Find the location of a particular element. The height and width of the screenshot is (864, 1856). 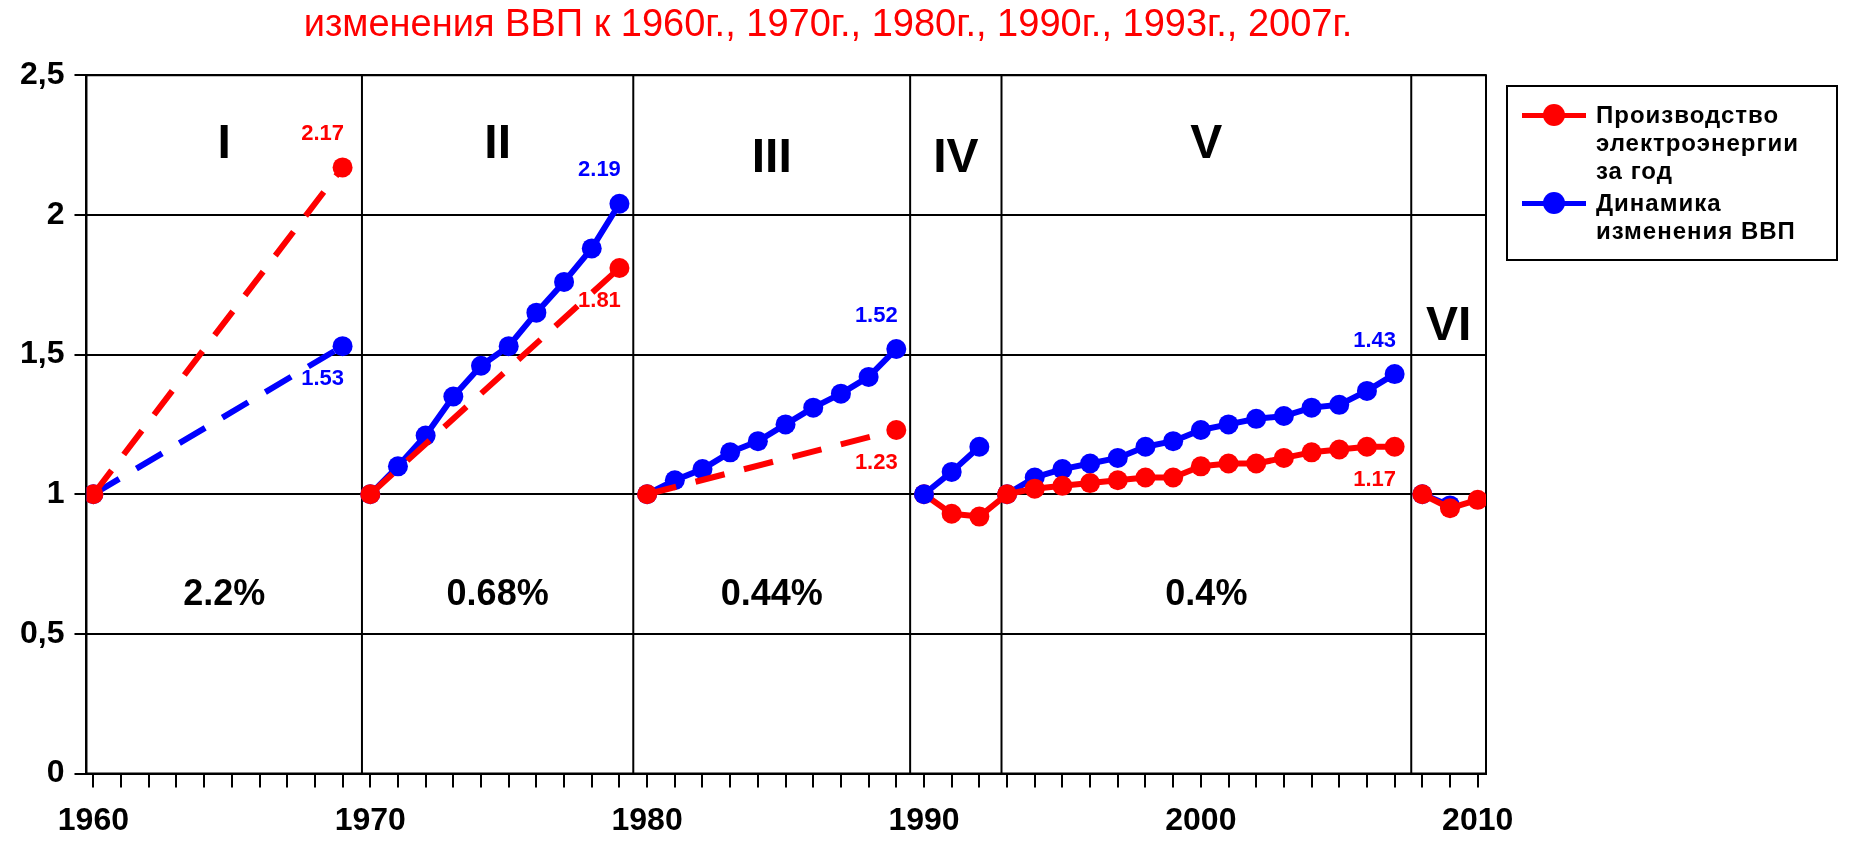

x-tick-label: 1970 is located at coordinates (370, 818).